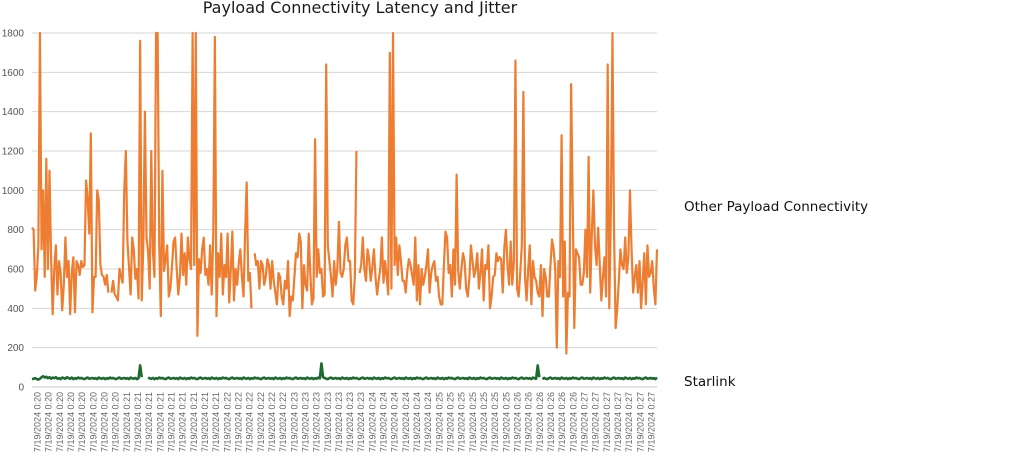 This screenshot has height=472, width=1023. Describe the element at coordinates (15, 348) in the screenshot. I see `y-tick-label: 200` at that location.